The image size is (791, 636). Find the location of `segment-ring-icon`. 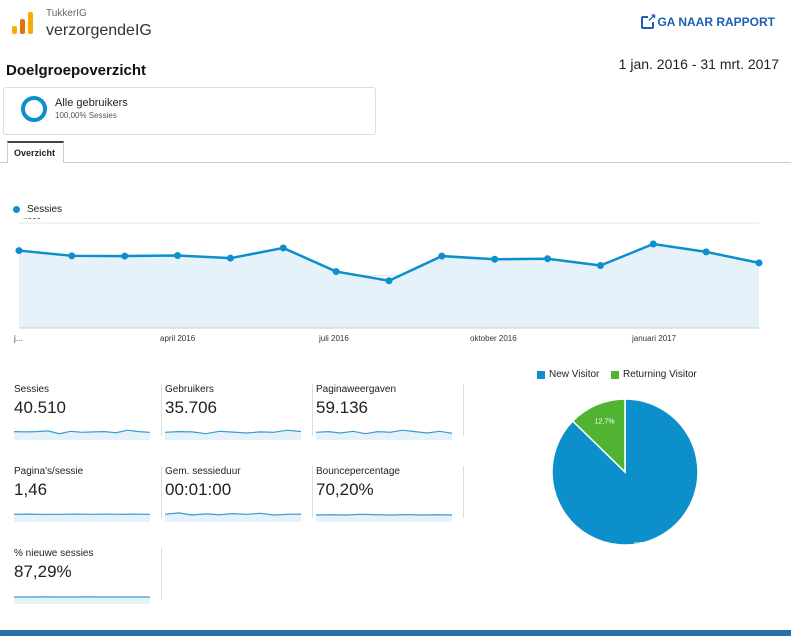

segment-ring-icon is located at coordinates (34, 109).